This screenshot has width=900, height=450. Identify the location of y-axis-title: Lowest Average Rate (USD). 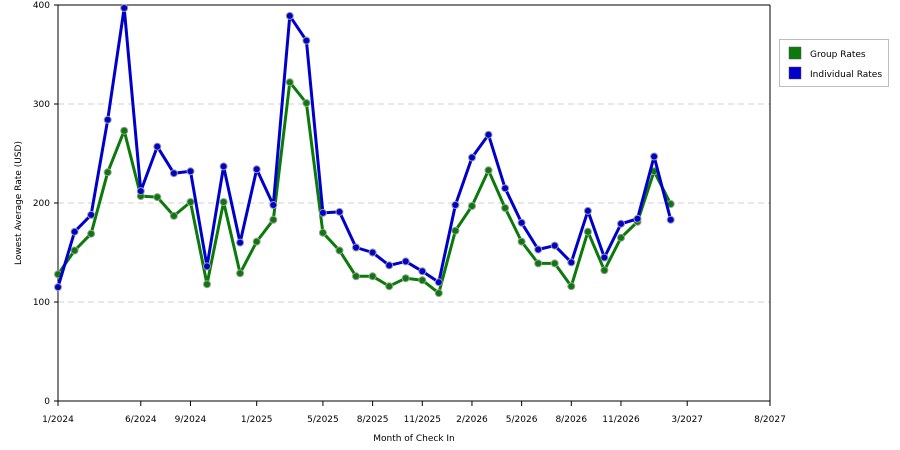
(19, 203).